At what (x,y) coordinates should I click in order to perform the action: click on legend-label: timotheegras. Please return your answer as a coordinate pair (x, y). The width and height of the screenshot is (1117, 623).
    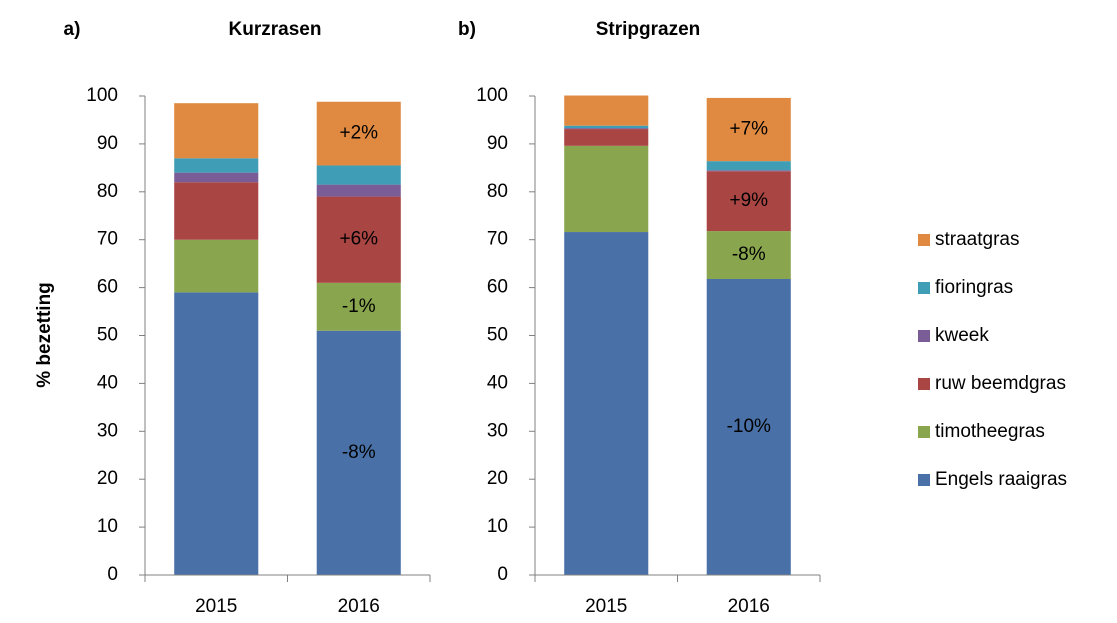
    Looking at the image, I should click on (990, 431).